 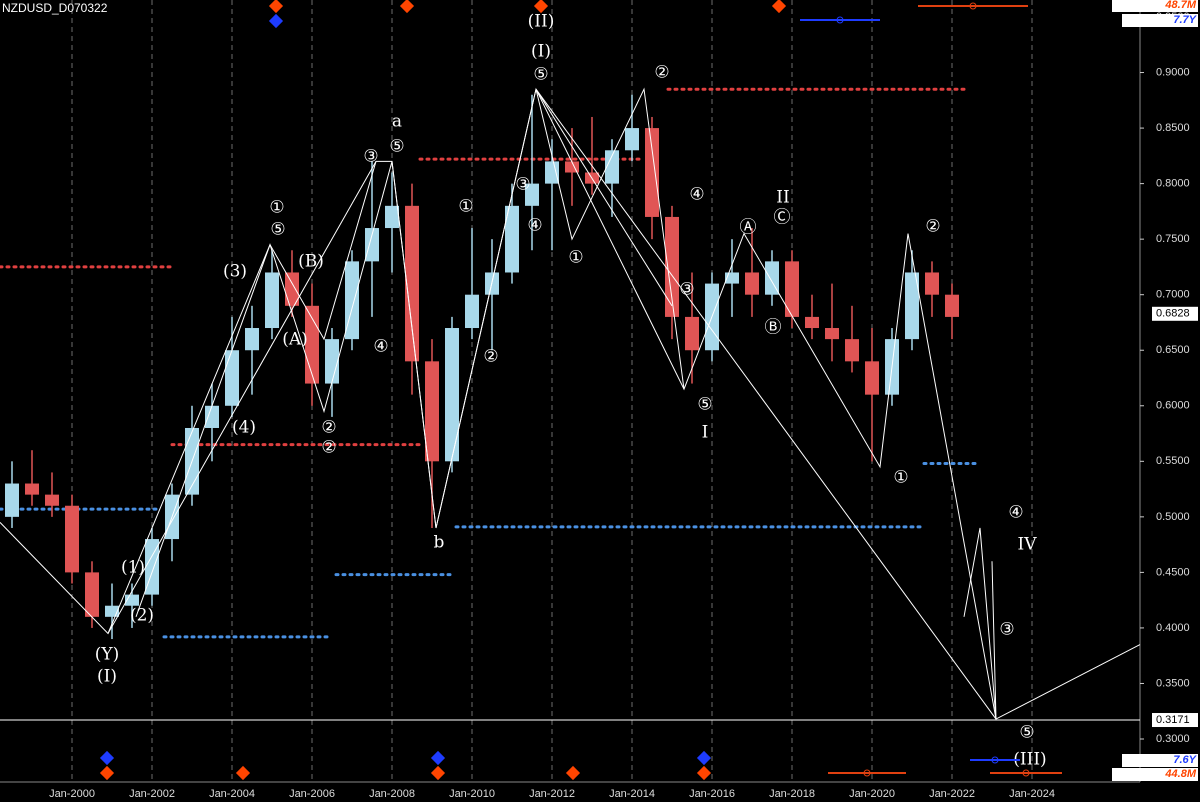 What do you see at coordinates (72, 794) in the screenshot?
I see `x-tick-label: Jan-2000` at bounding box center [72, 794].